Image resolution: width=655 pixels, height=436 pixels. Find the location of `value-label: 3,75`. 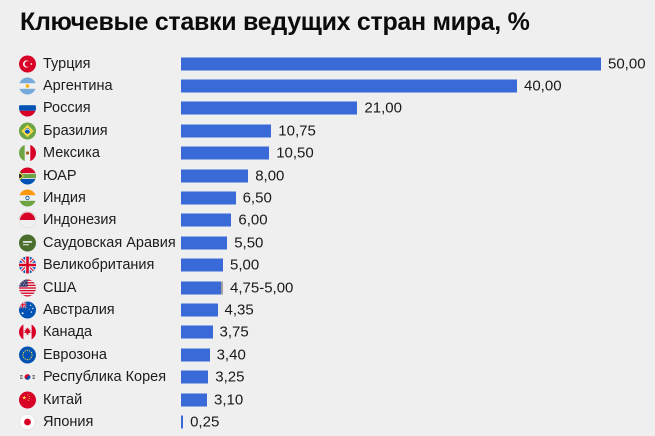

value-label: 3,75 is located at coordinates (234, 332).